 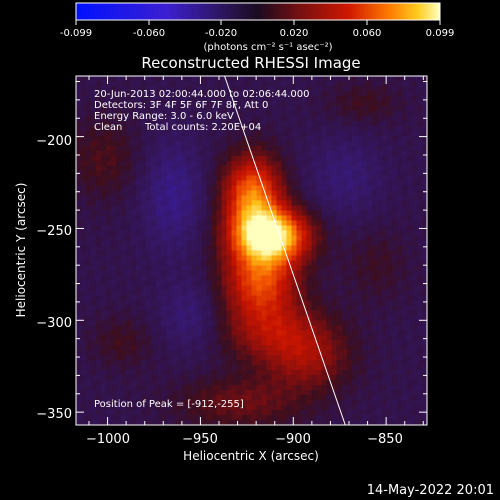 What do you see at coordinates (293, 439) in the screenshot?
I see `x-tick-label: −900` at bounding box center [293, 439].